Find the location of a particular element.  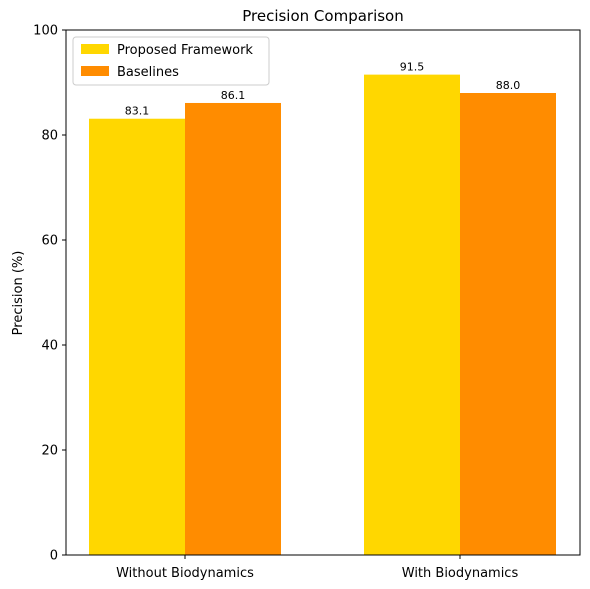

legend-label: Proposed Framework is located at coordinates (185, 50).